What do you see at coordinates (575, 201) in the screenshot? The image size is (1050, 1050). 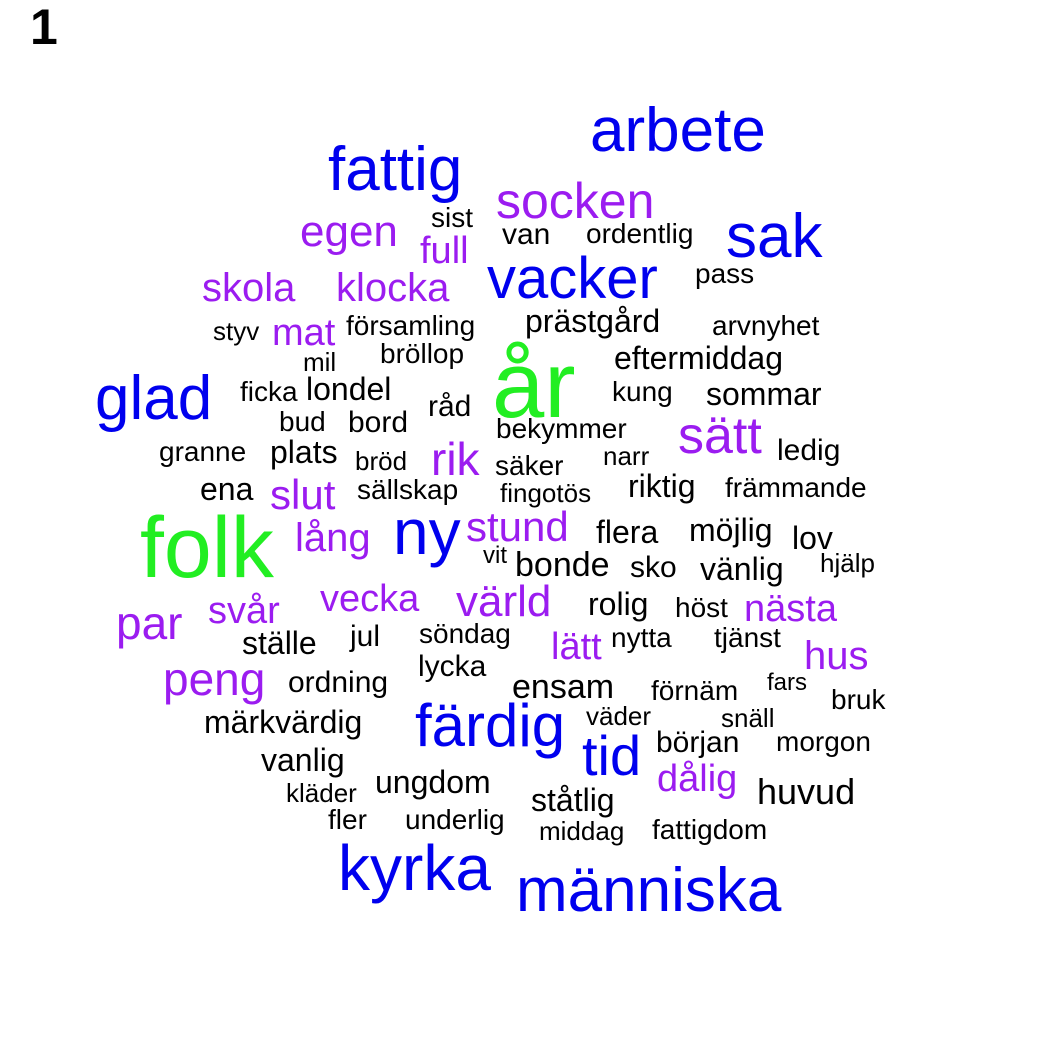 I see `cloud-word: socken` at bounding box center [575, 201].